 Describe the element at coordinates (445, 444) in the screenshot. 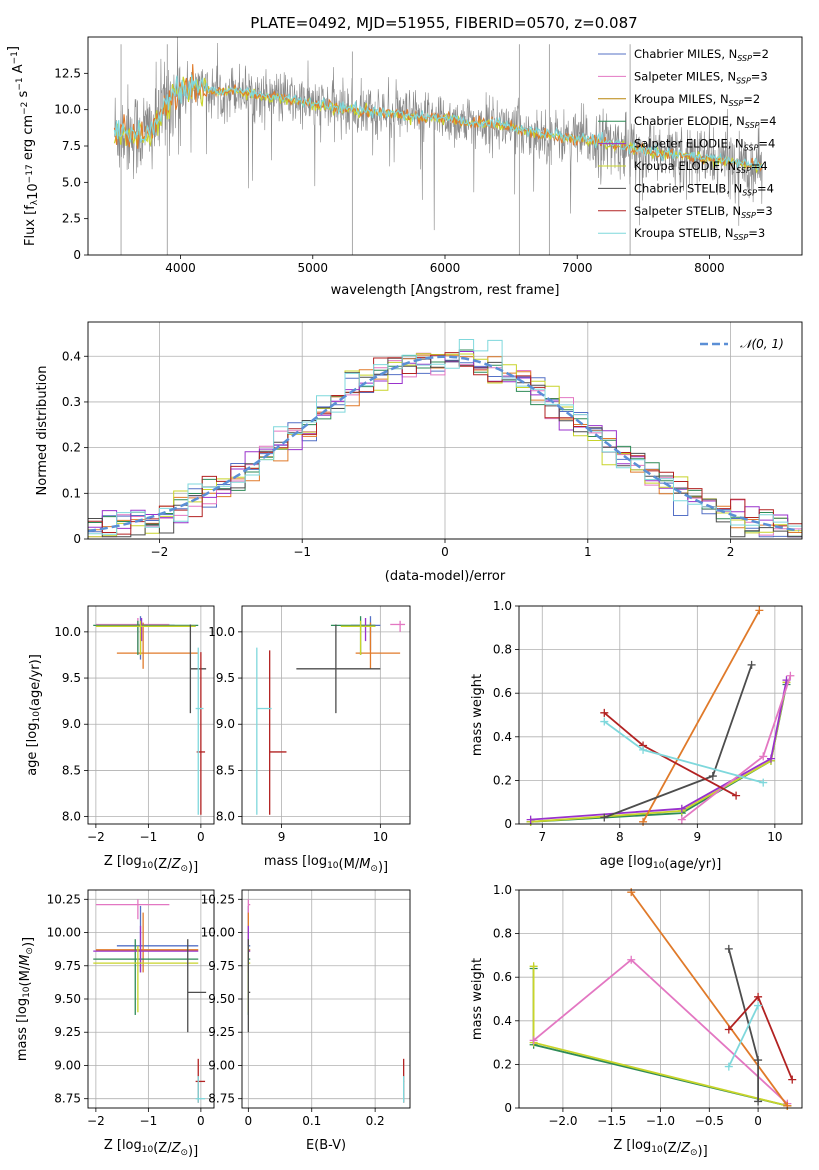

I see `histogram-step` at that location.